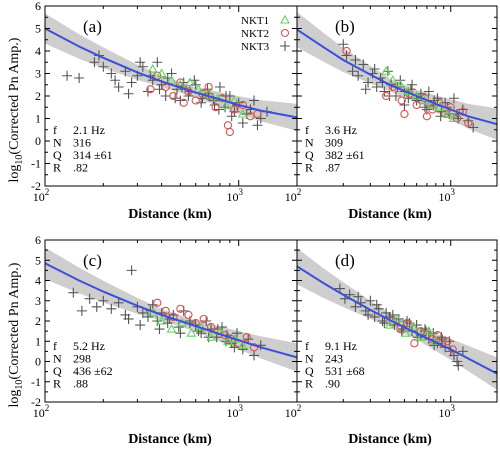 The image size is (500, 452). What do you see at coordinates (345, 371) in the screenshot?
I see `stat-value: 531 ±68` at bounding box center [345, 371].